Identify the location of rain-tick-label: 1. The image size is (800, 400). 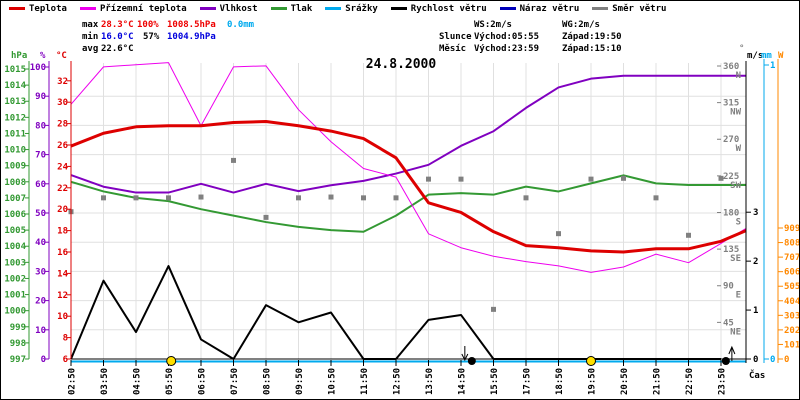
(772, 66).